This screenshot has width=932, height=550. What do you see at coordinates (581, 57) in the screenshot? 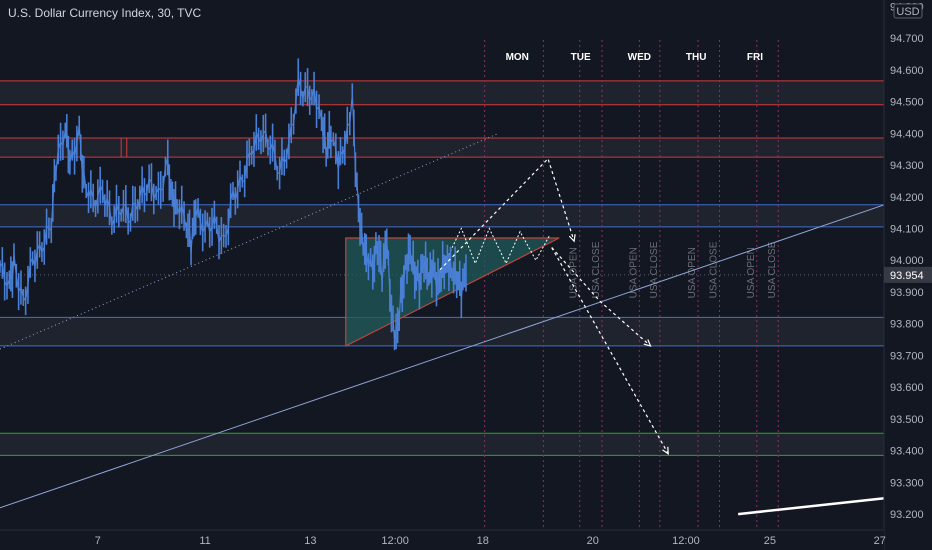
I see `day-label: TUE` at bounding box center [581, 57].